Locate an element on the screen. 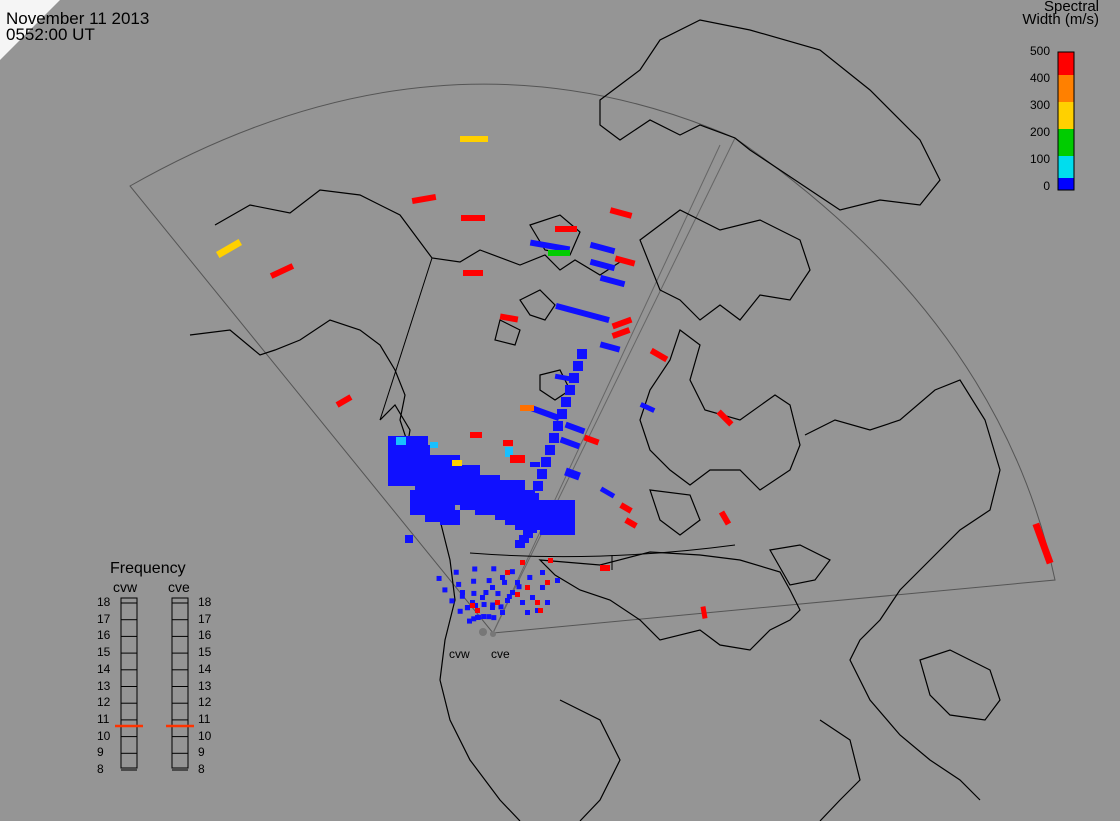  frequency-tick-cve: 12 is located at coordinates (205, 702).